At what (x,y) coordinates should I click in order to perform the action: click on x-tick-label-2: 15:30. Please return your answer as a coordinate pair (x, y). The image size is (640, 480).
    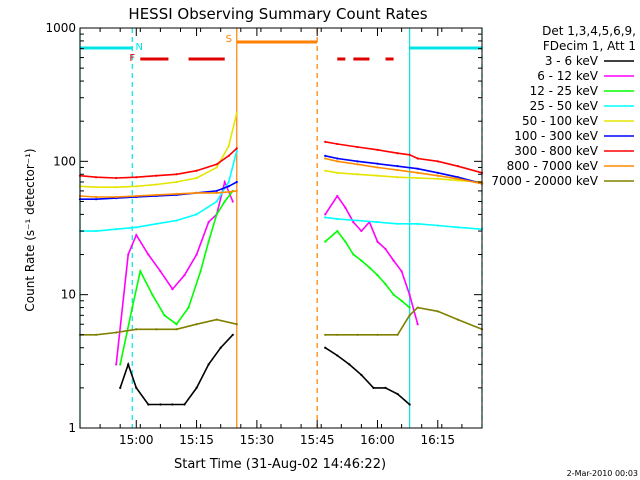
    Looking at the image, I should click on (257, 440).